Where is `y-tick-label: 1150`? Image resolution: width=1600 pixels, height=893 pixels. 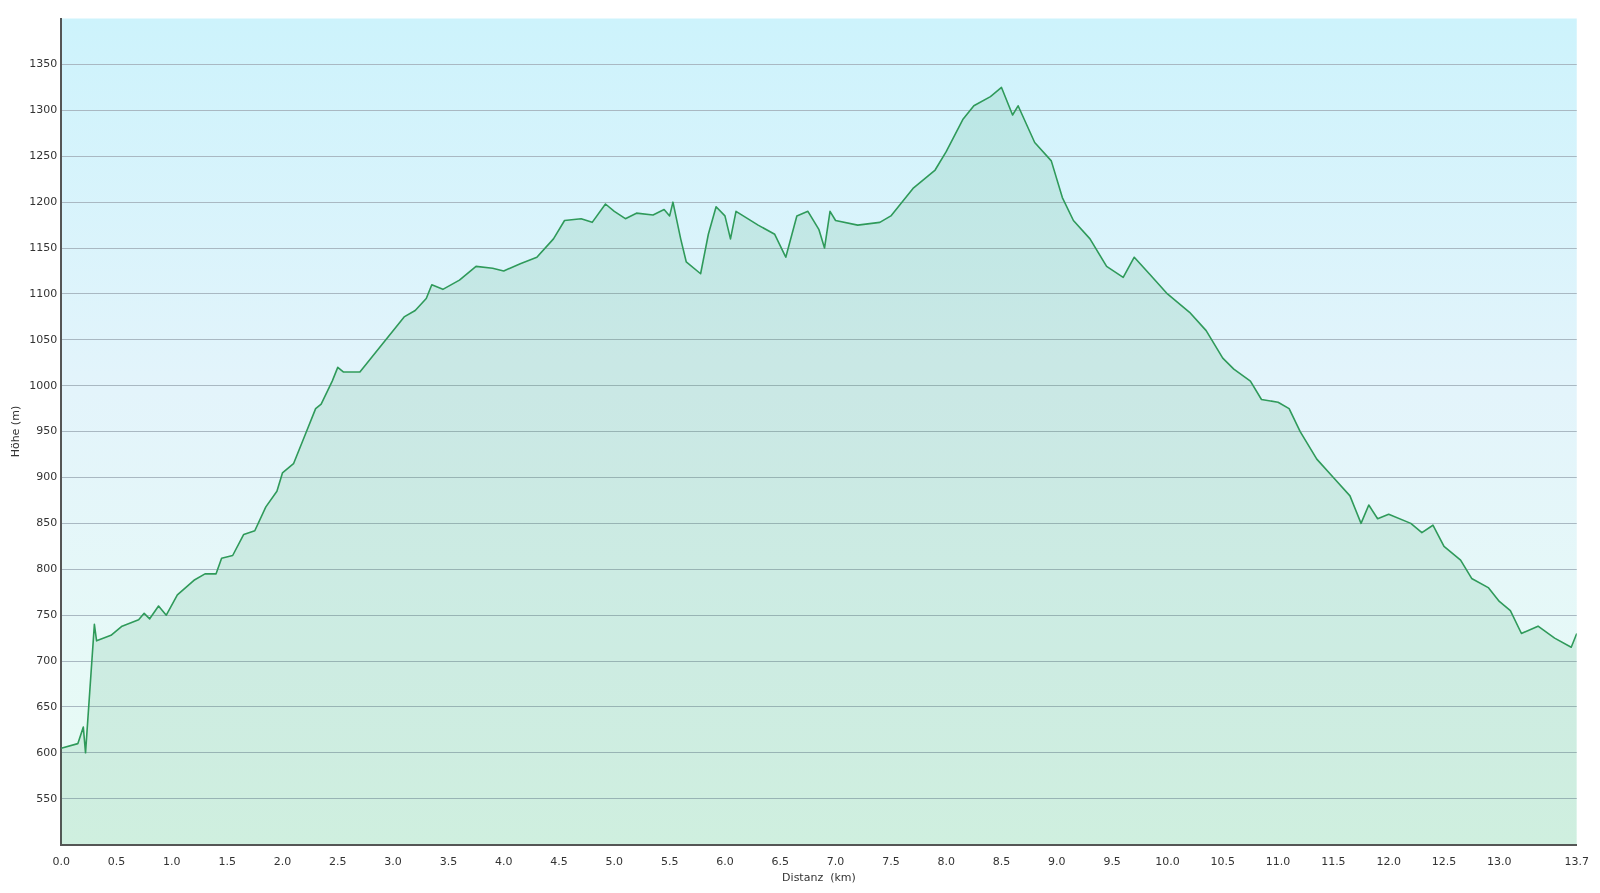
y-tick-label: 1150 is located at coordinates (43, 247).